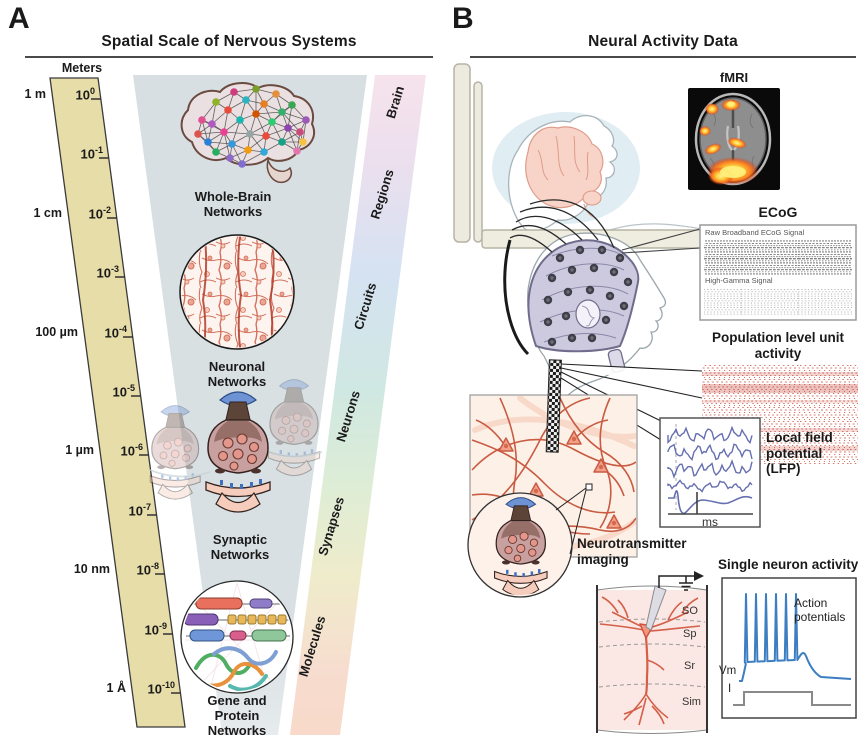  Describe the element at coordinates (147, 569) in the screenshot. I see `tick-1e-8: 10⁻⁸` at that location.